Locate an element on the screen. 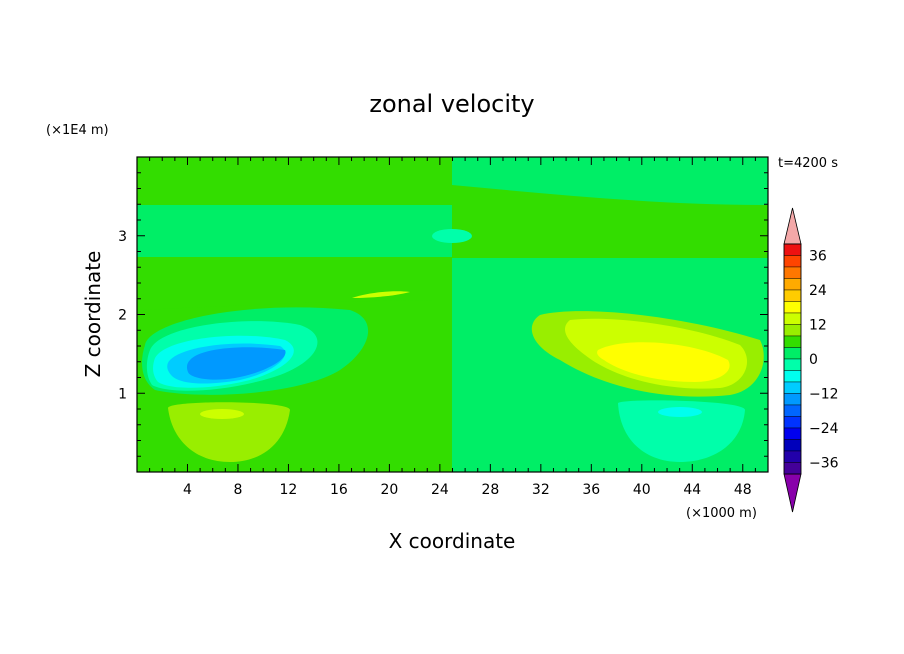 The image size is (904, 654). colorbar-tick-label: 24 is located at coordinates (818, 291).